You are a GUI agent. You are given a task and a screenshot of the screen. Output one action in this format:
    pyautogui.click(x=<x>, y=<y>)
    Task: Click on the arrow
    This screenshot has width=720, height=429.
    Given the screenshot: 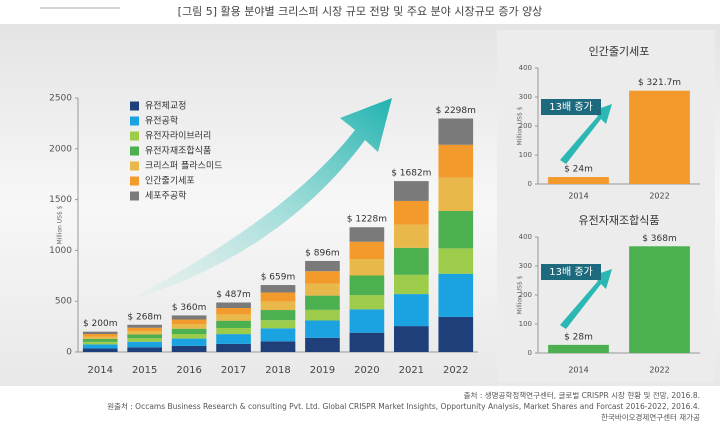 What is the action you would take?
    pyautogui.click(x=586, y=134)
    